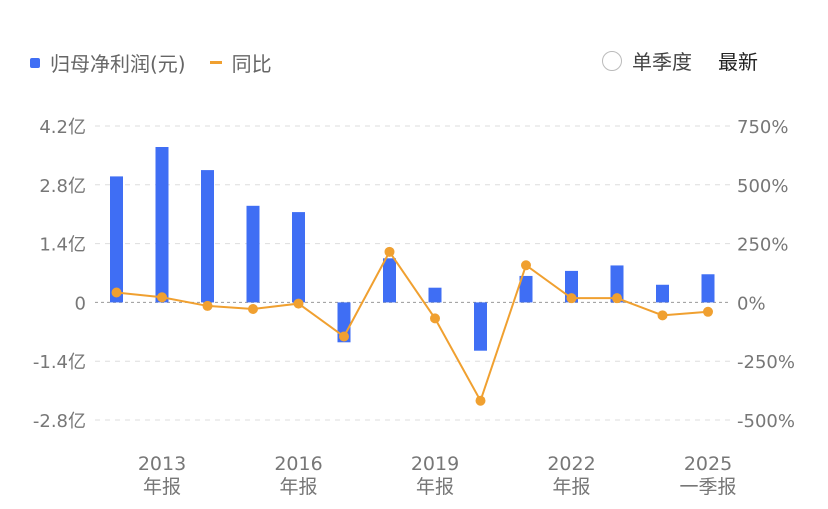  What do you see at coordinates (35, 62) in the screenshot?
I see `bar-swatch-icon` at bounding box center [35, 62].